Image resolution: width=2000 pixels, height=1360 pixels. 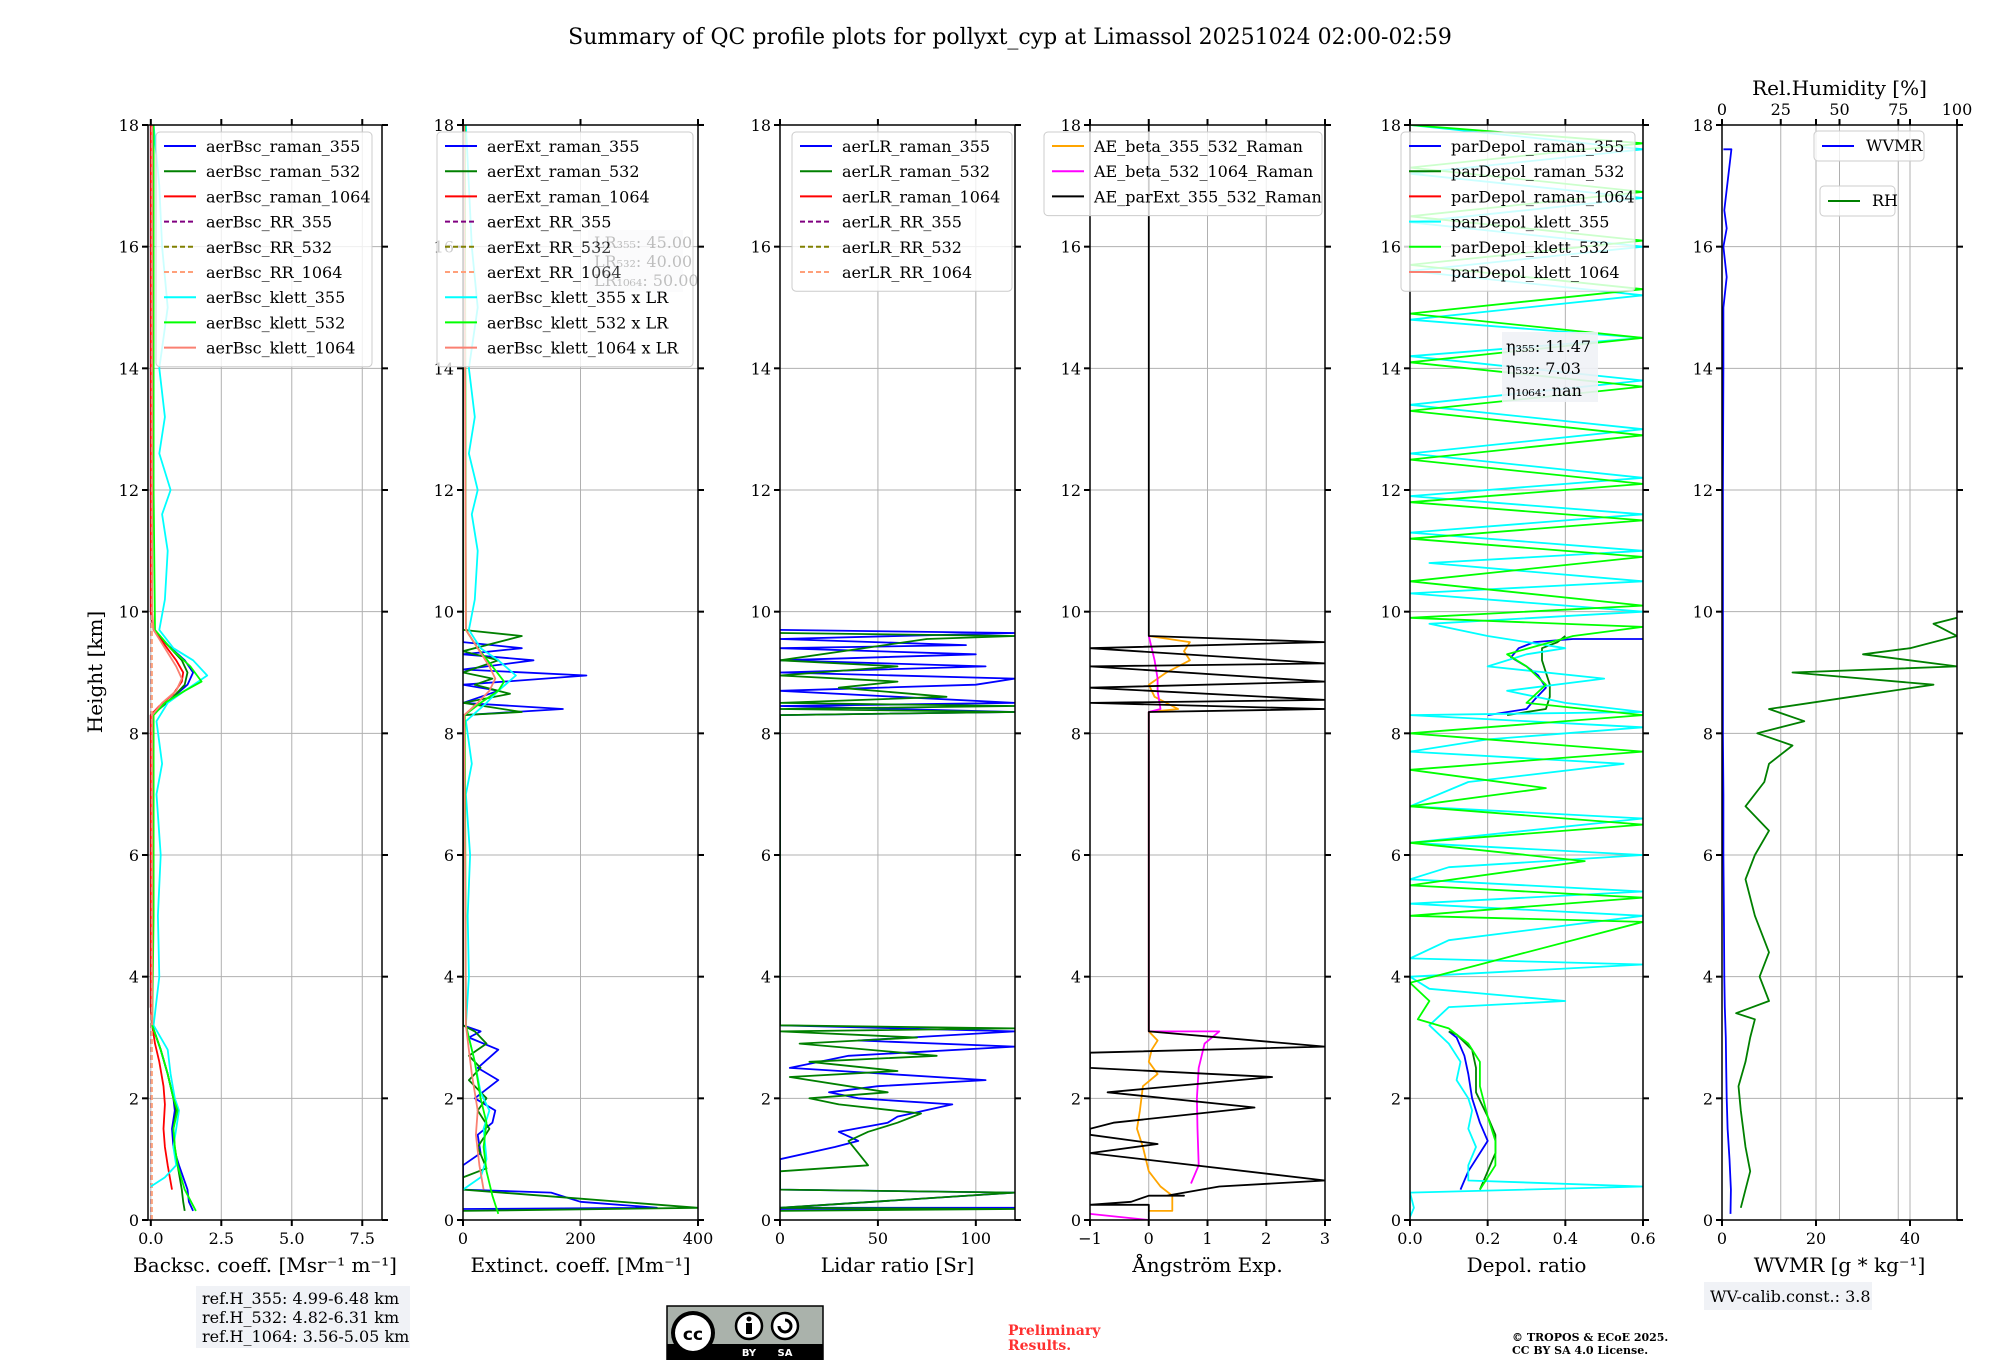 What do you see at coordinates (269, 247) in the screenshot?
I see `legend-item-label: aerBsc_RR_532` at bounding box center [269, 247].